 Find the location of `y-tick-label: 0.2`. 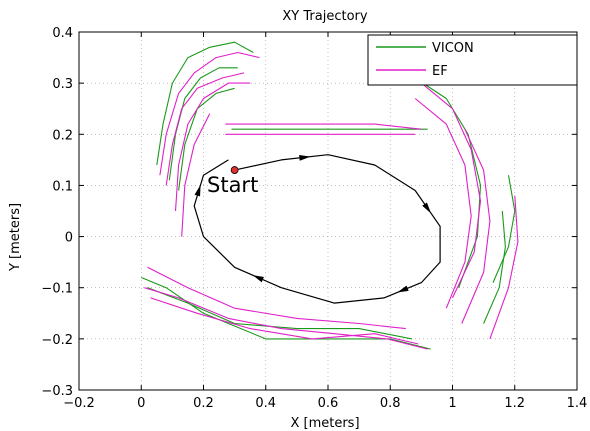

y-tick-label: 0.2 is located at coordinates (62, 135).